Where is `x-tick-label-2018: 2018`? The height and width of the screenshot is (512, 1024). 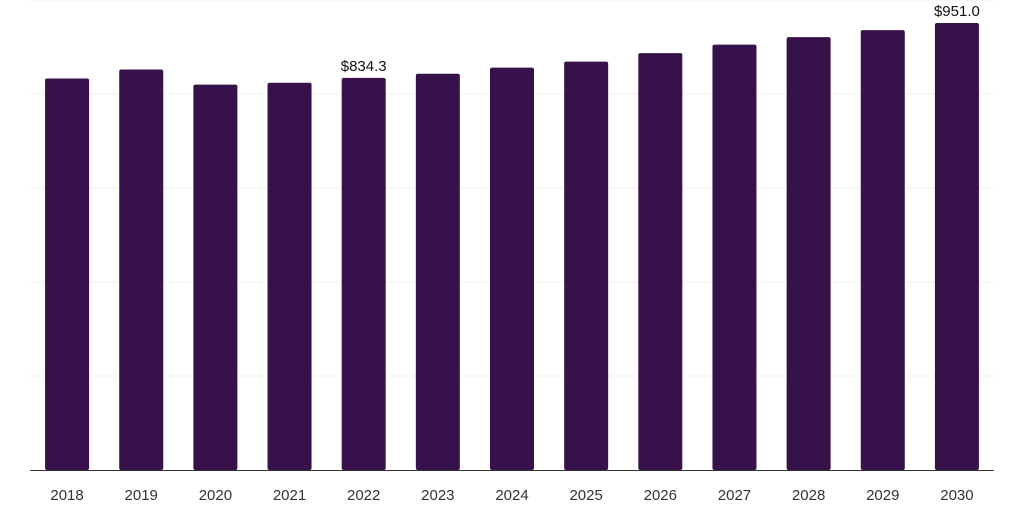
x-tick-label-2018: 2018 is located at coordinates (66, 495).